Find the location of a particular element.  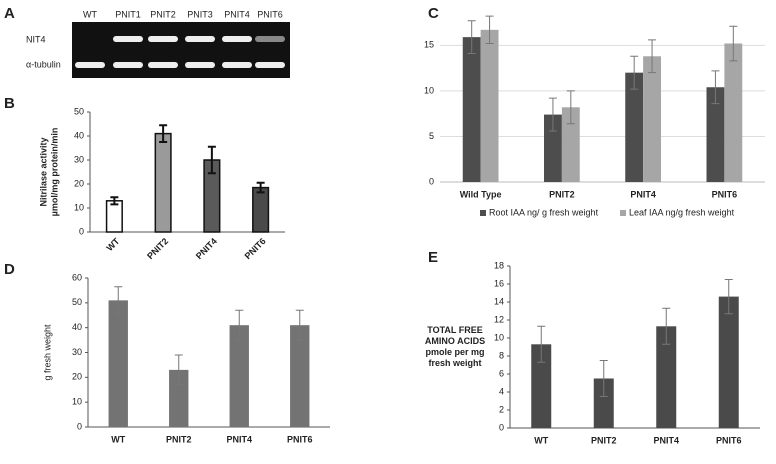

lane-label: PNIT6 is located at coordinates (270, 14).